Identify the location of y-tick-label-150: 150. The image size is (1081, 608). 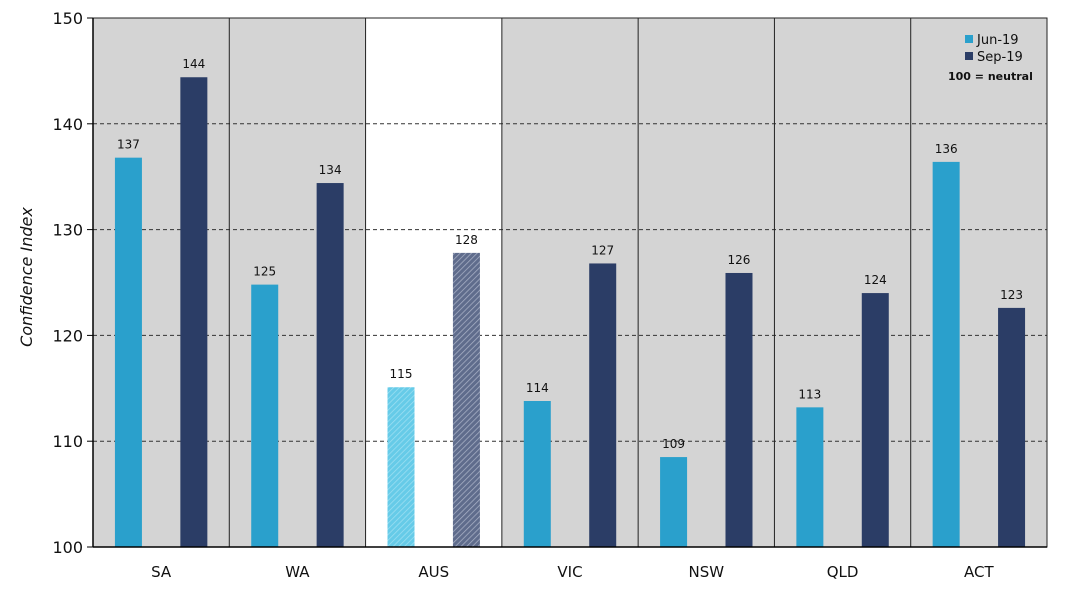
(67, 18).